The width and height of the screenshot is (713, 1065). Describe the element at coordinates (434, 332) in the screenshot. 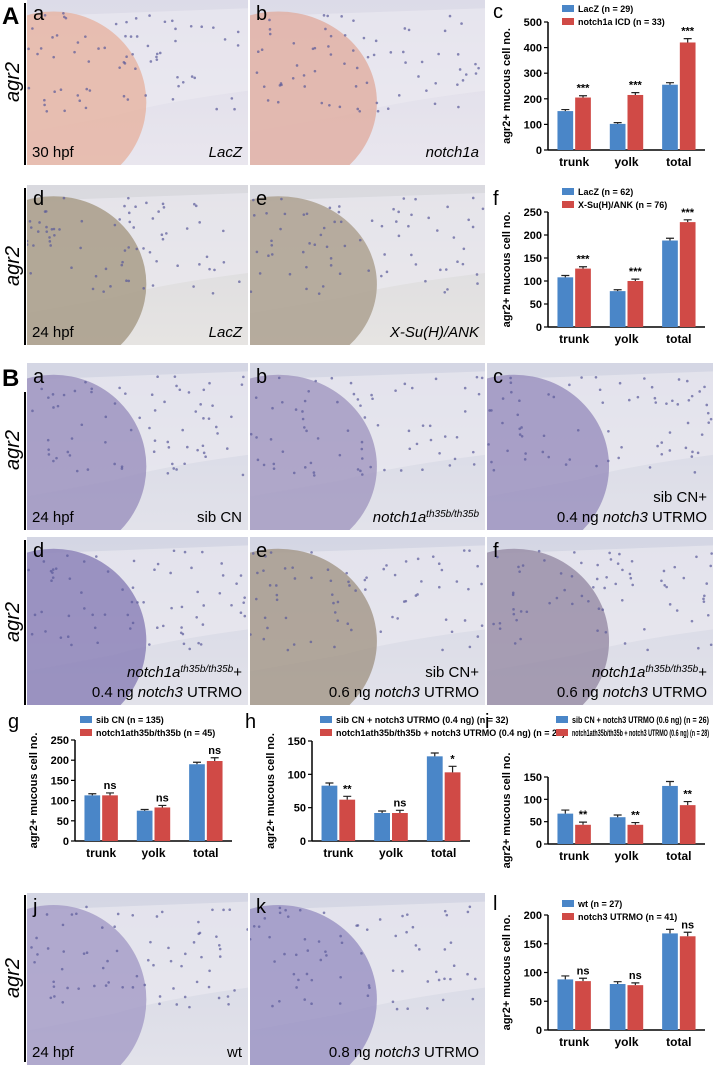

I see `caption: X-Su(H)/ANK` at that location.